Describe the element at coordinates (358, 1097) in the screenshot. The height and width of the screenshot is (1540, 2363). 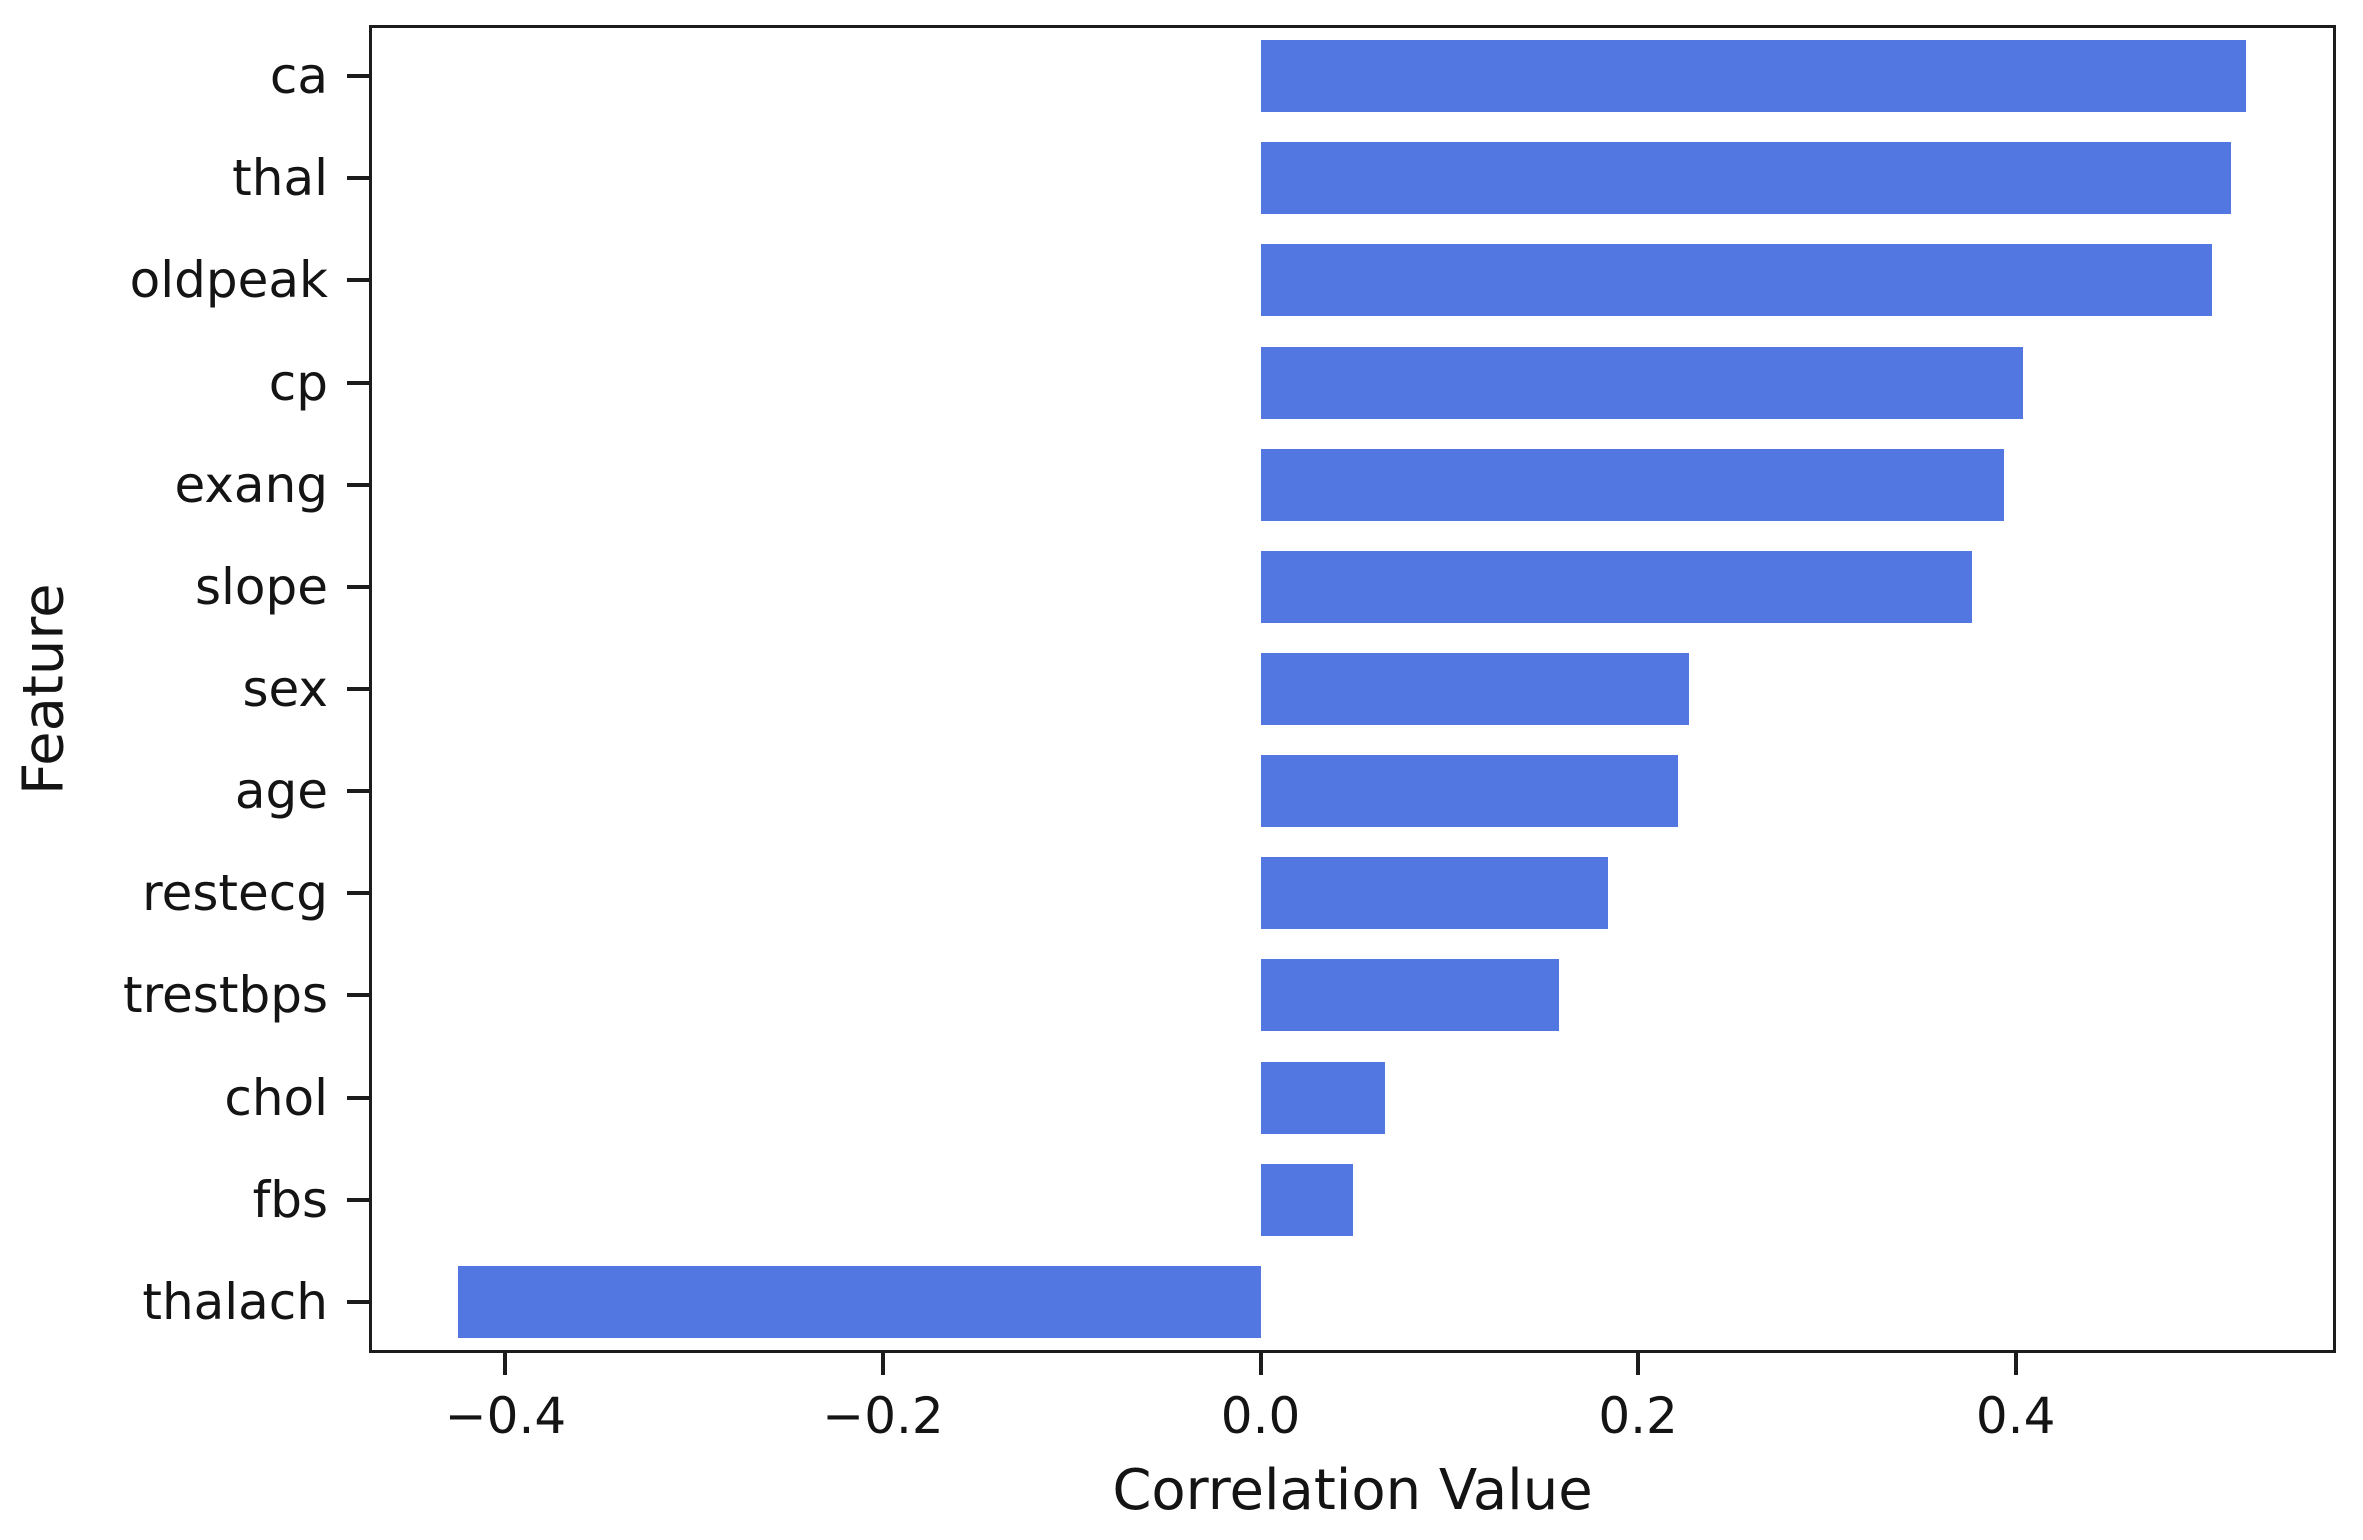
I see `y-tick-chol` at that location.